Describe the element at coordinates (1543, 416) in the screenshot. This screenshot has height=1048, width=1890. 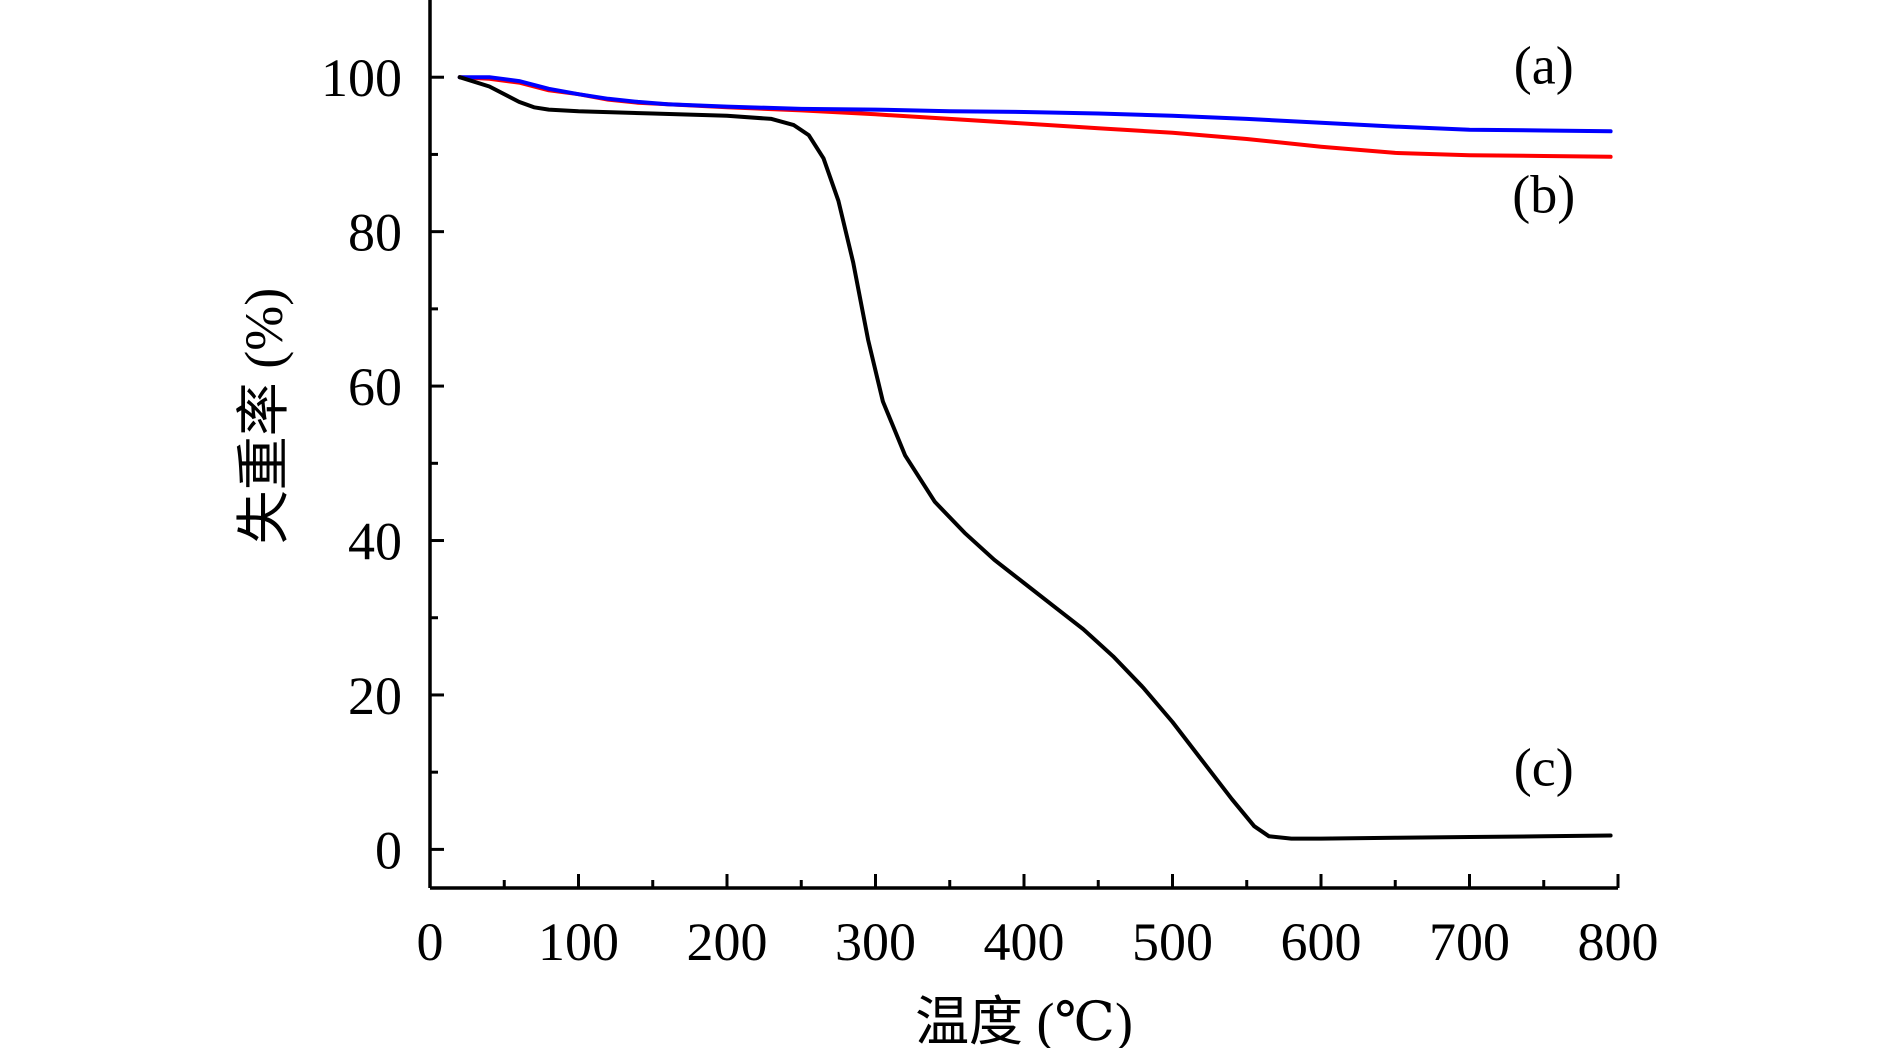
I see `curve-labels: (a) (b) (c)` at that location.